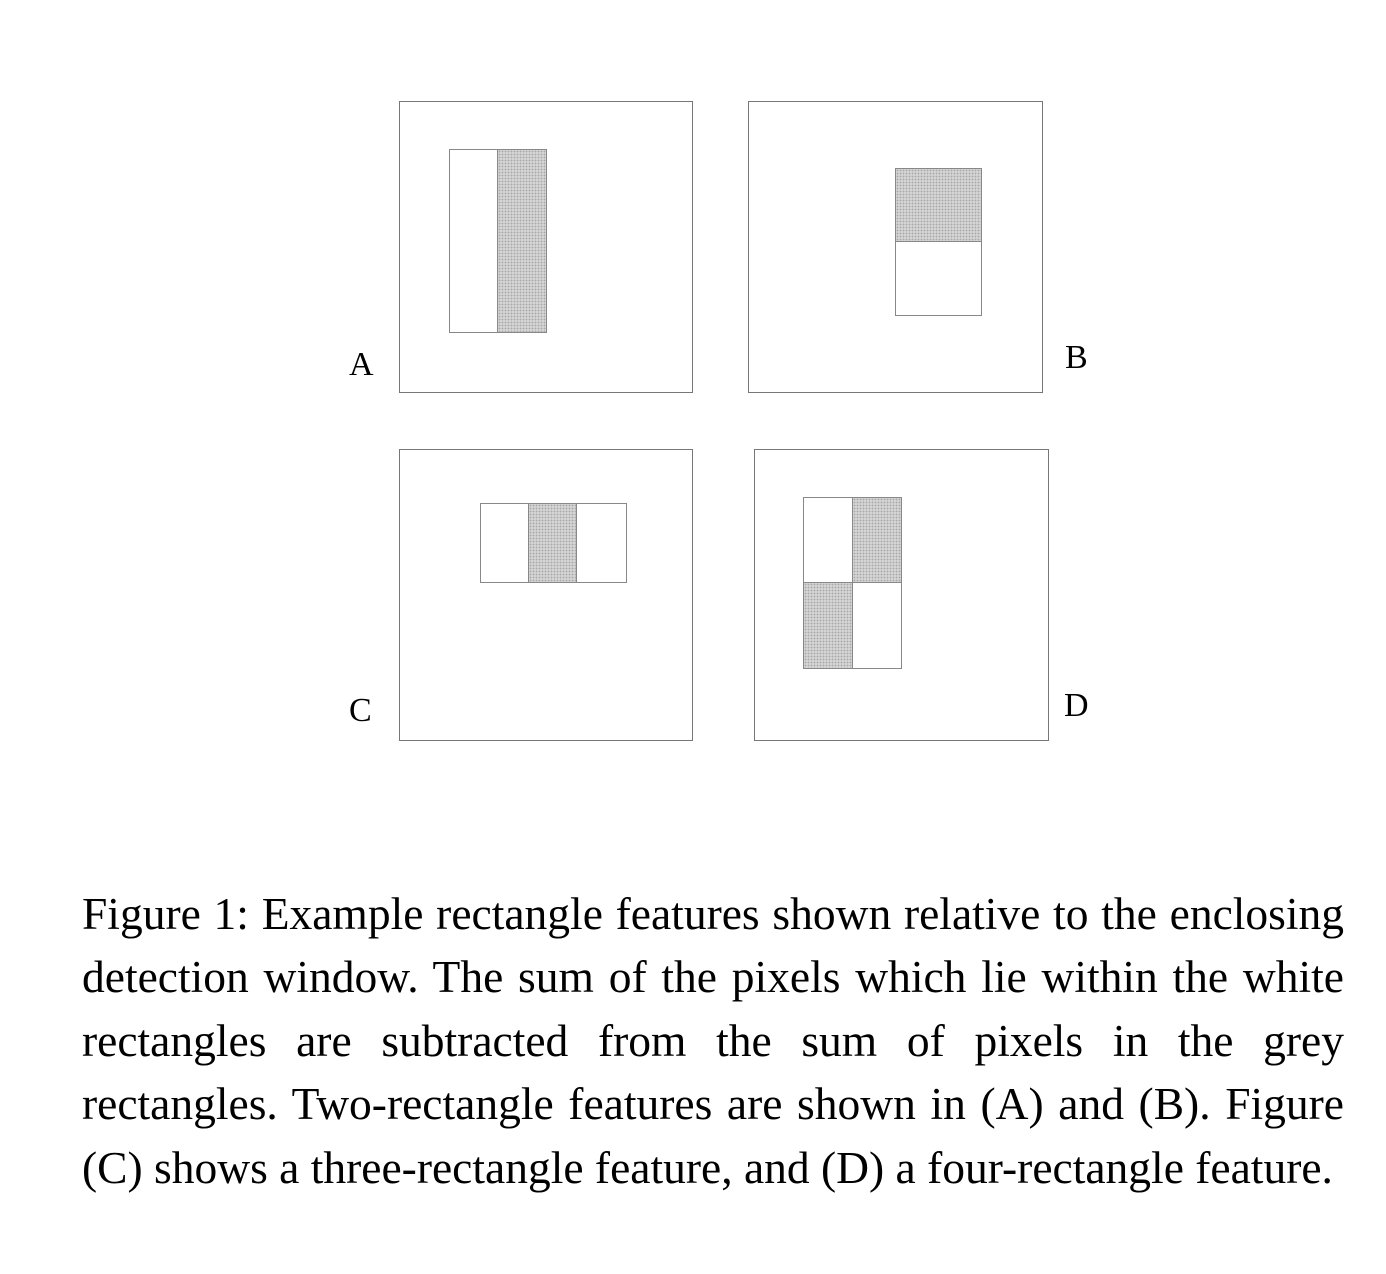  I want to click on panel-label-a: A, so click(361, 364).